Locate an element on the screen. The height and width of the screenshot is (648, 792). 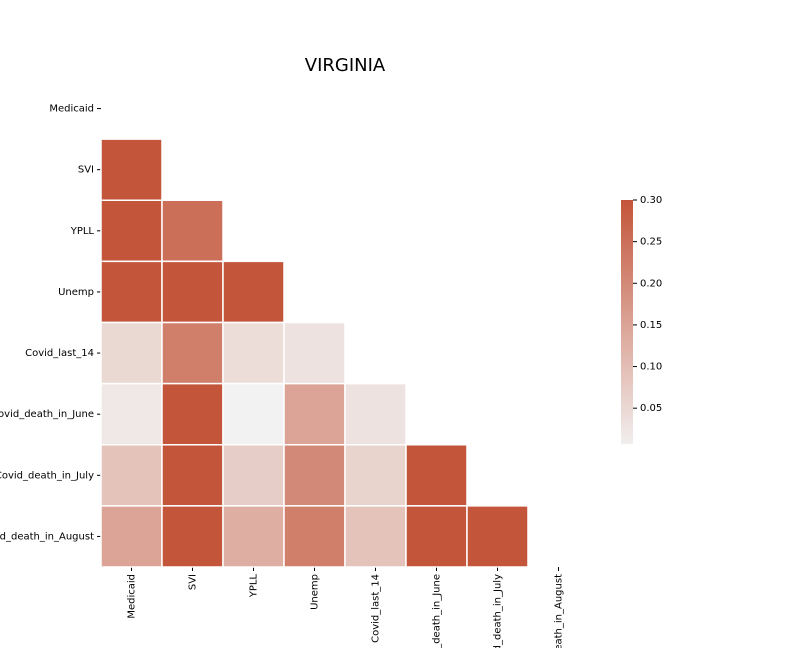
y-tick-label: Covid_last_14 is located at coordinates (59, 353).